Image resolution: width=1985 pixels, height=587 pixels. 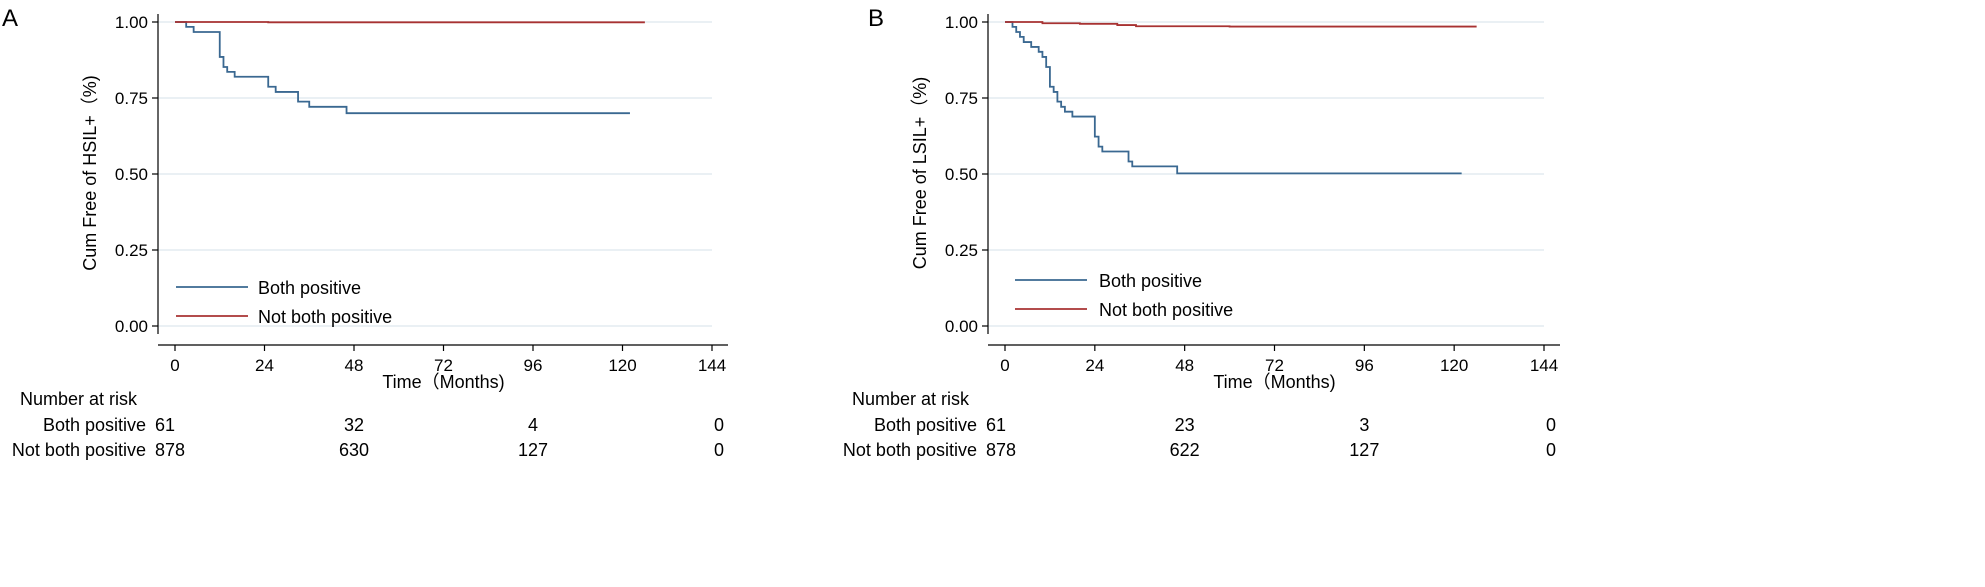 I want to click on risk-value: 3, so click(x=1364, y=425).